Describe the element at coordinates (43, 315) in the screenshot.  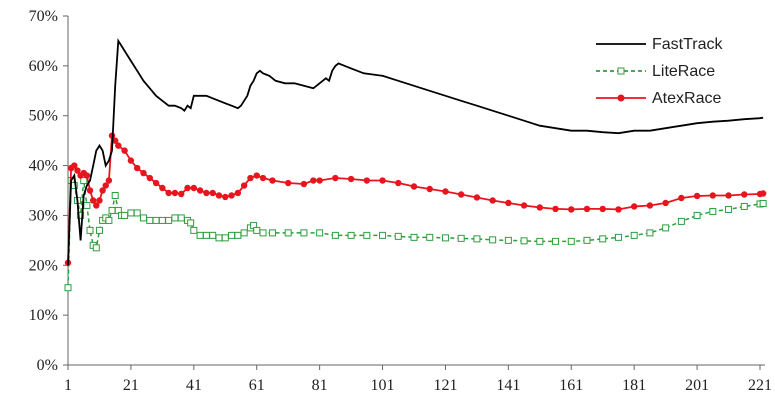
I see `y-tick-label: 10%` at that location.